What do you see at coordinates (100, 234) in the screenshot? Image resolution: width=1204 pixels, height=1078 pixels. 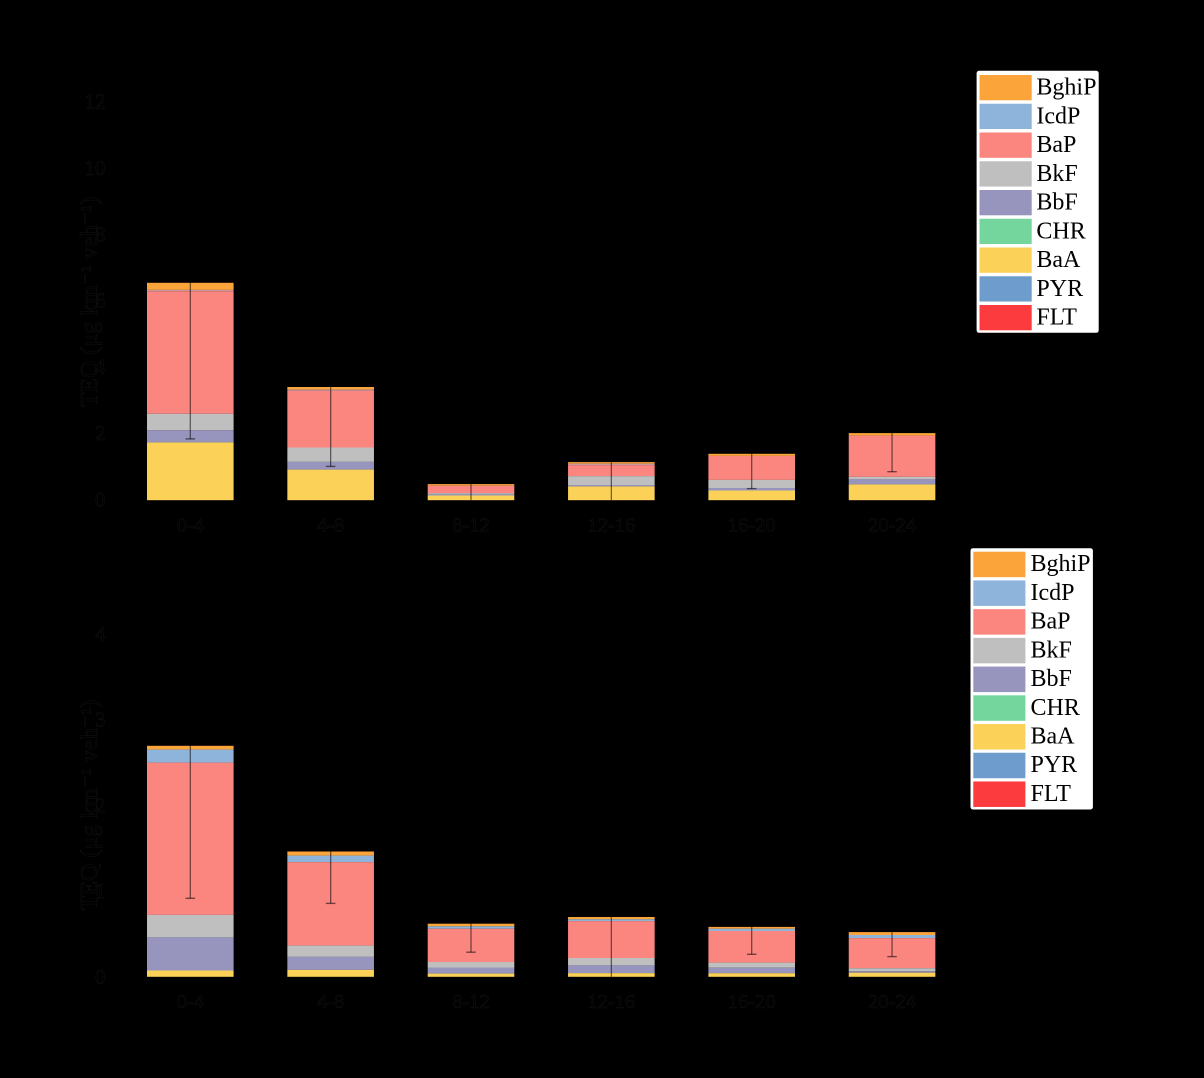 I see `svg-text: 8` at bounding box center [100, 234].